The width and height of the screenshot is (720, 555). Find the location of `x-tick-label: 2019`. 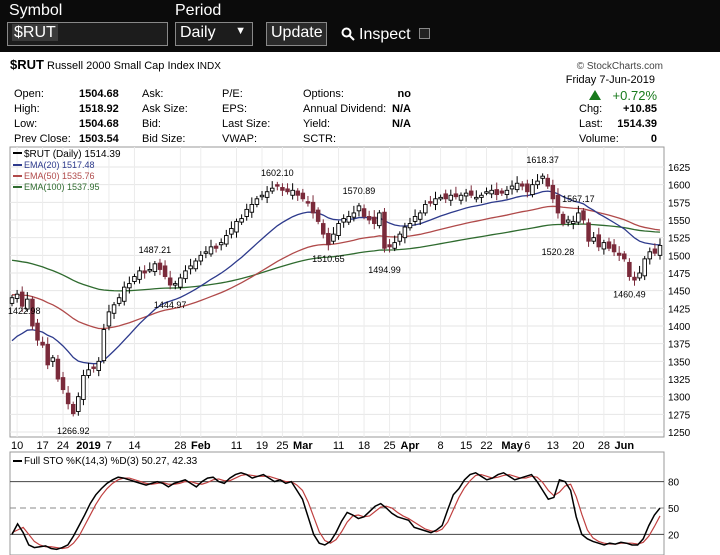

x-tick-label: 2019 is located at coordinates (88, 446).